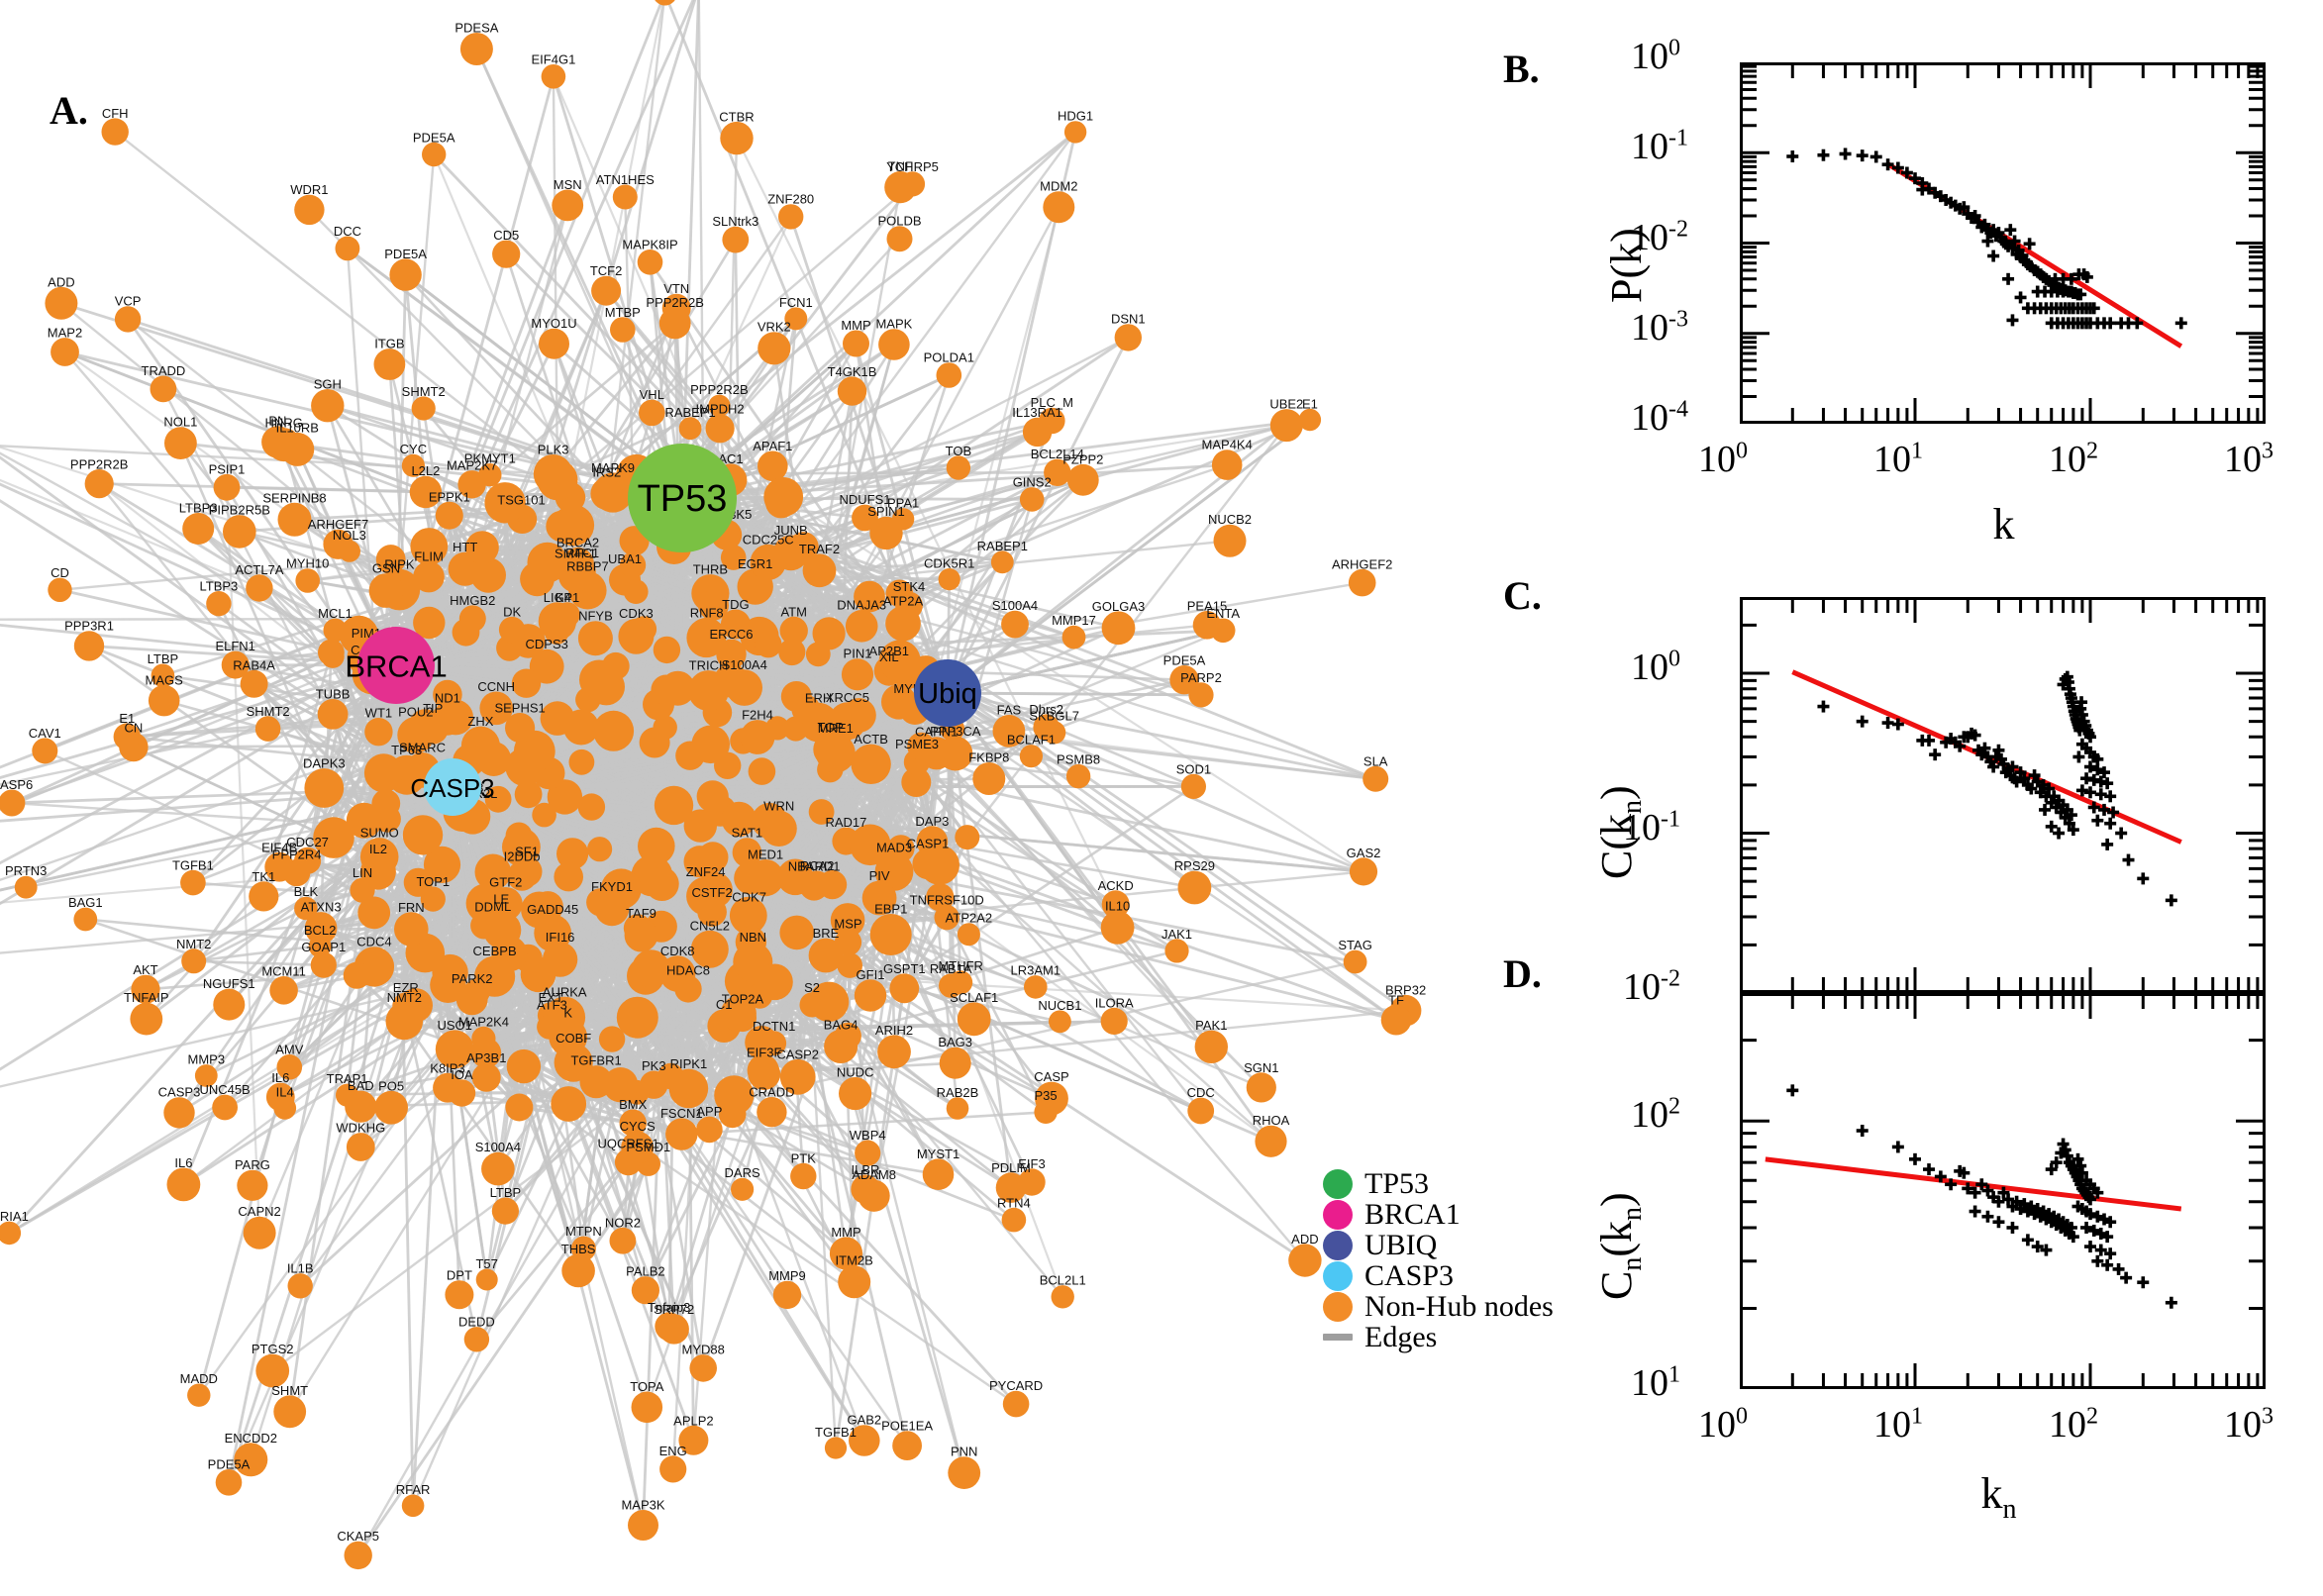  Describe the element at coordinates (453, 787) in the screenshot. I see `hub-node-casp3` at that location.